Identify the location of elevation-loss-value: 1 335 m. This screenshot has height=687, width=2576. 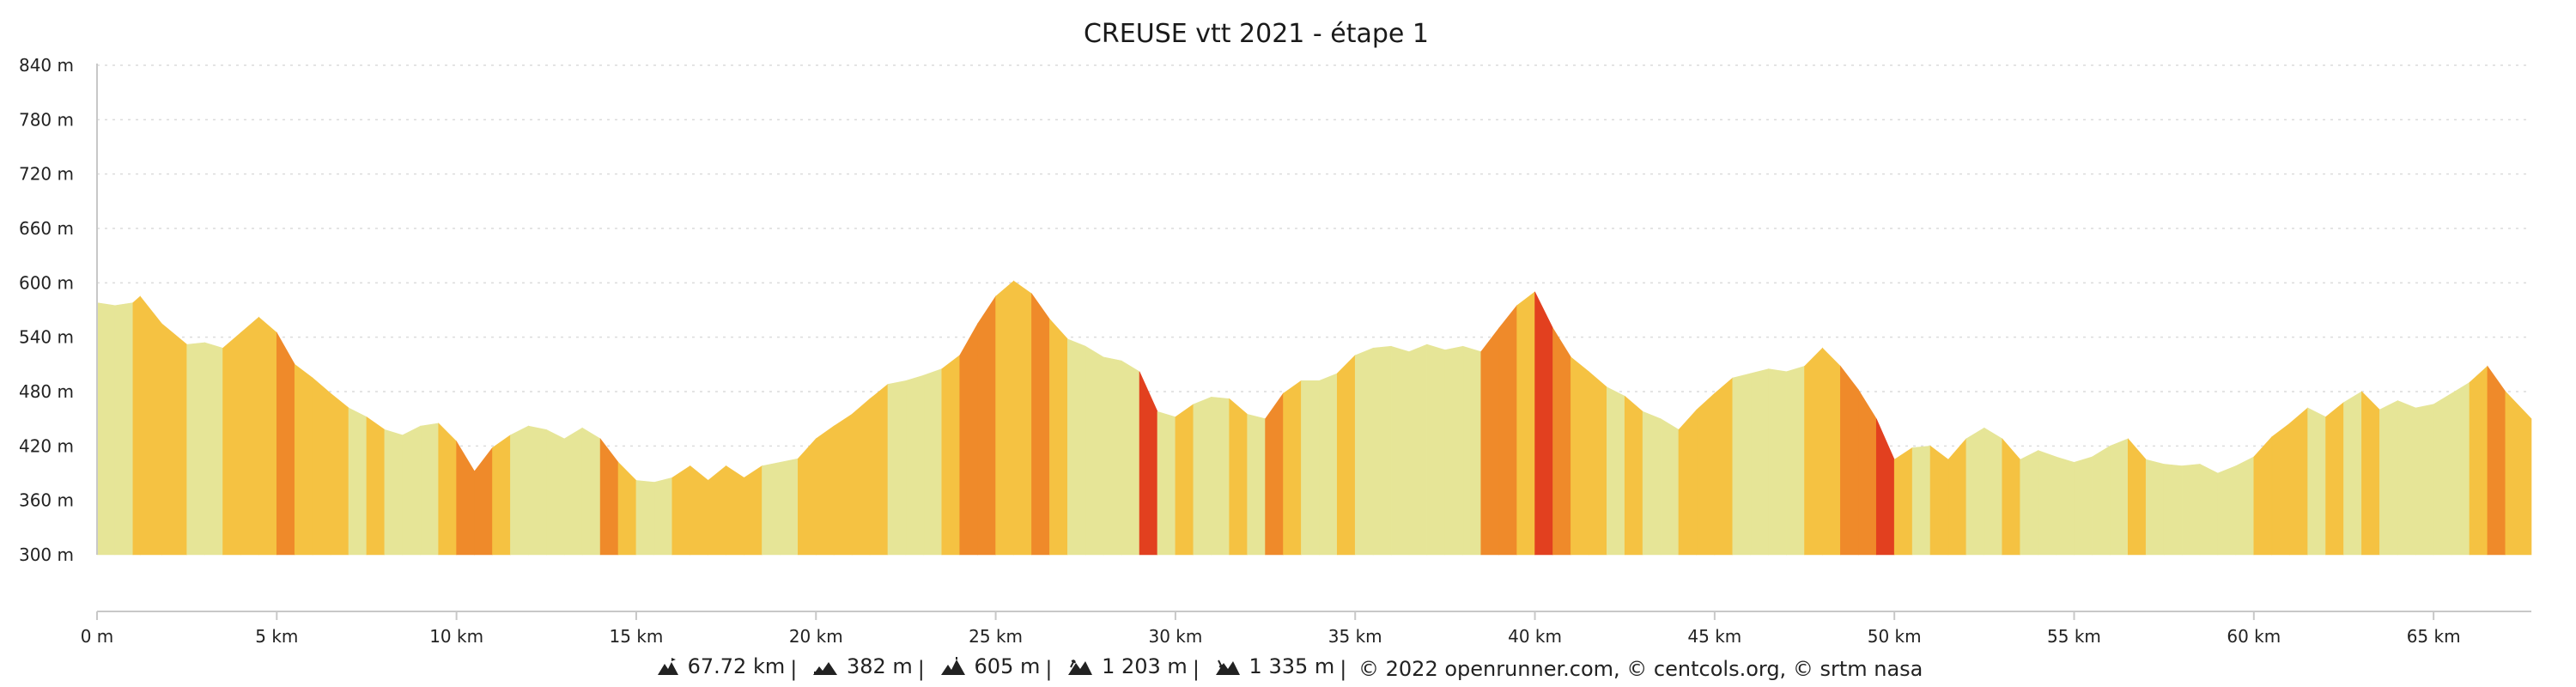
(1292, 666).